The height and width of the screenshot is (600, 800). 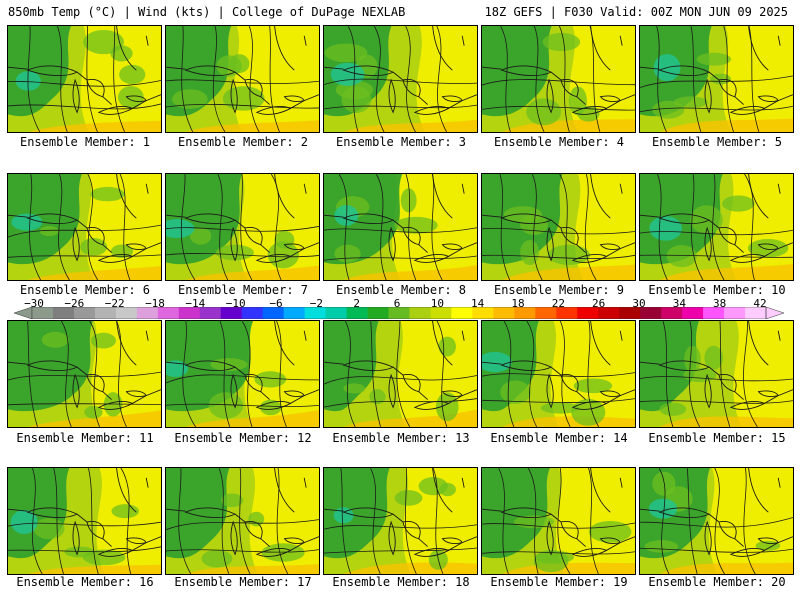 I want to click on ensemble-member-label: Ensemble Member: 17, so click(x=243, y=582).